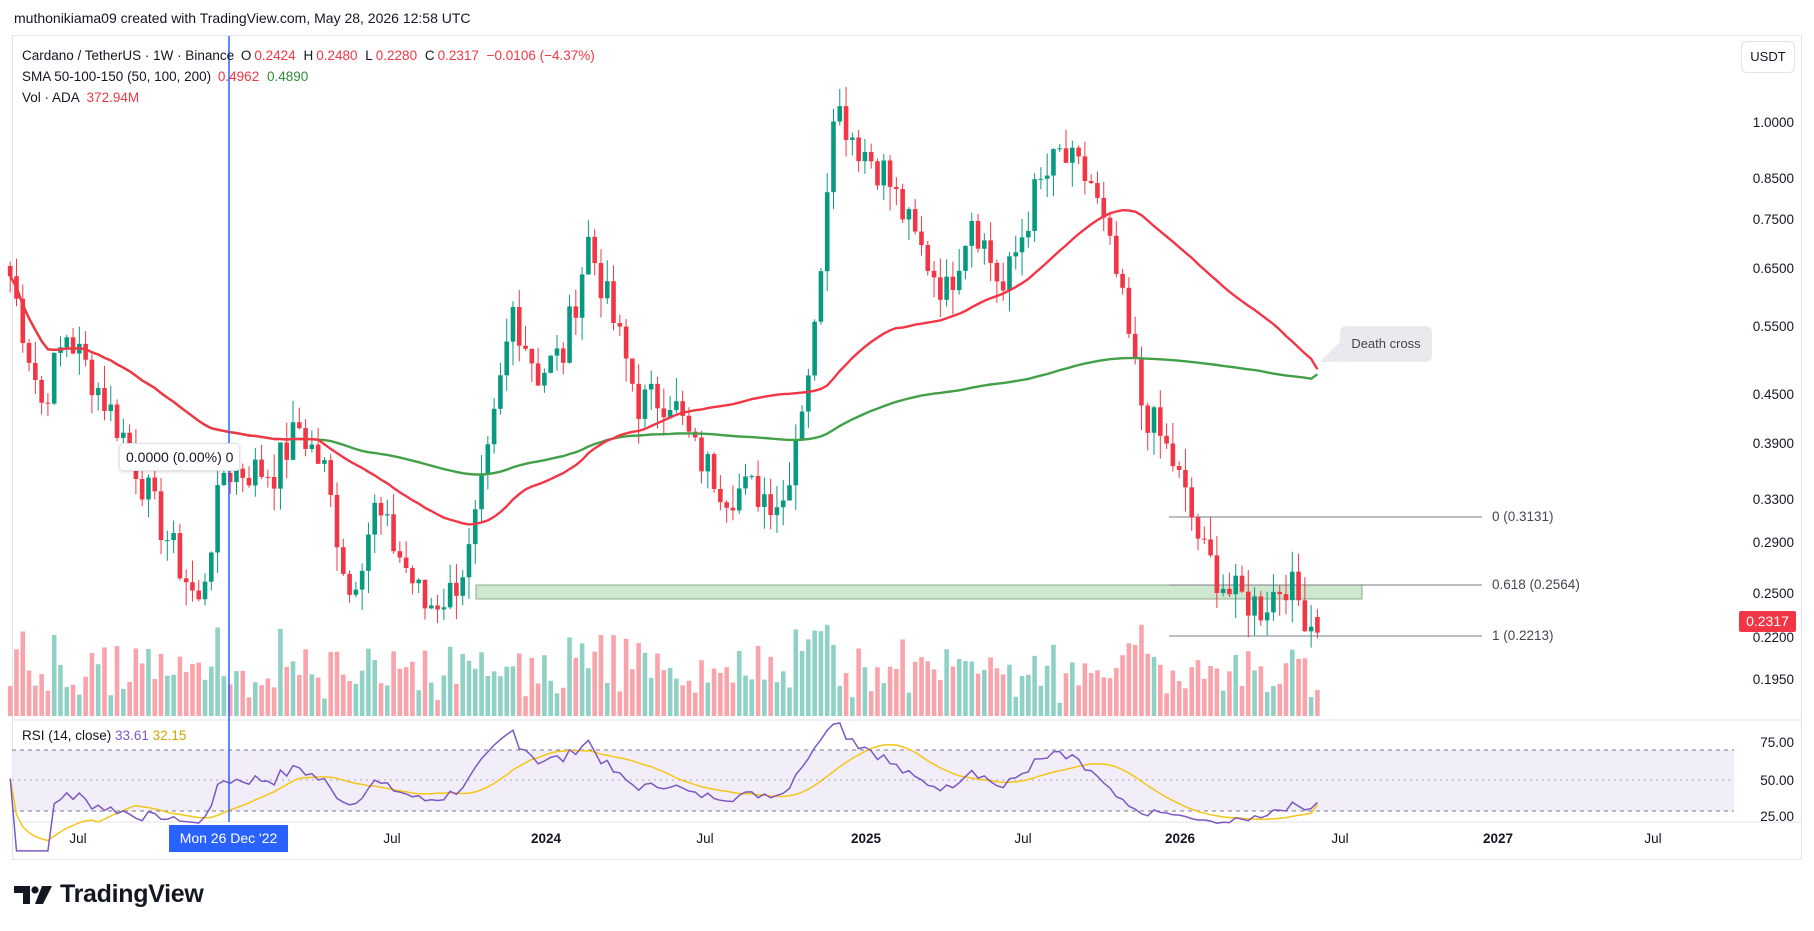  I want to click on price-tick: 0.8500, so click(1773, 178).